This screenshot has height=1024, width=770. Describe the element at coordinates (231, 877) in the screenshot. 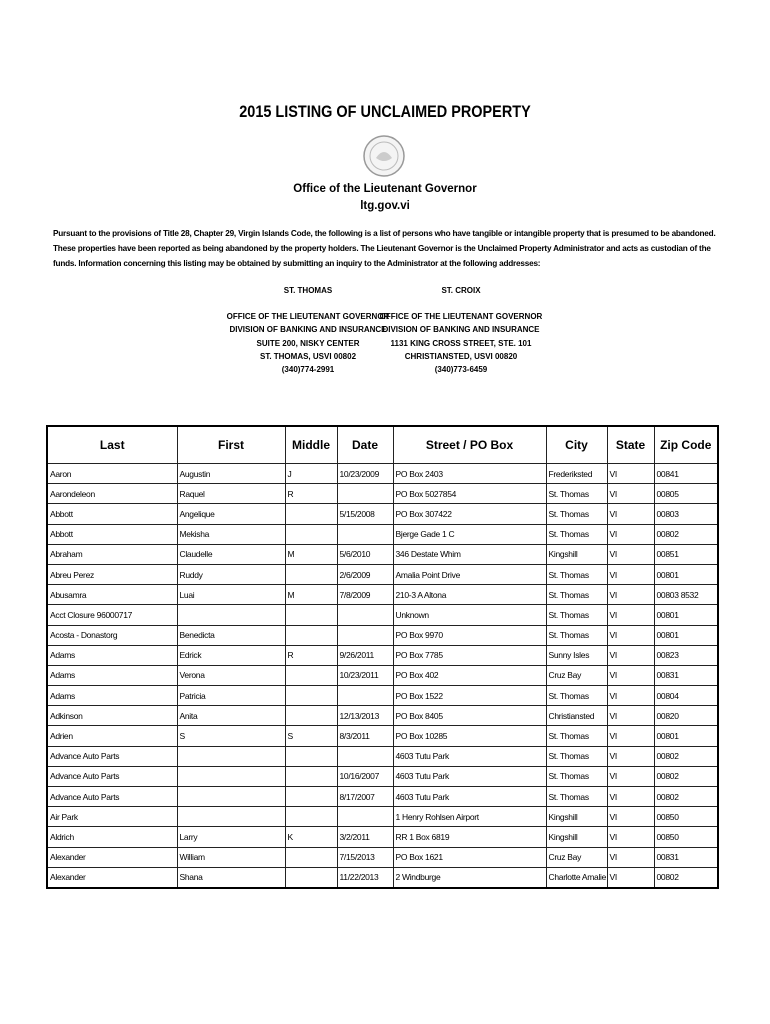

I see `cell-first: Shana` at that location.